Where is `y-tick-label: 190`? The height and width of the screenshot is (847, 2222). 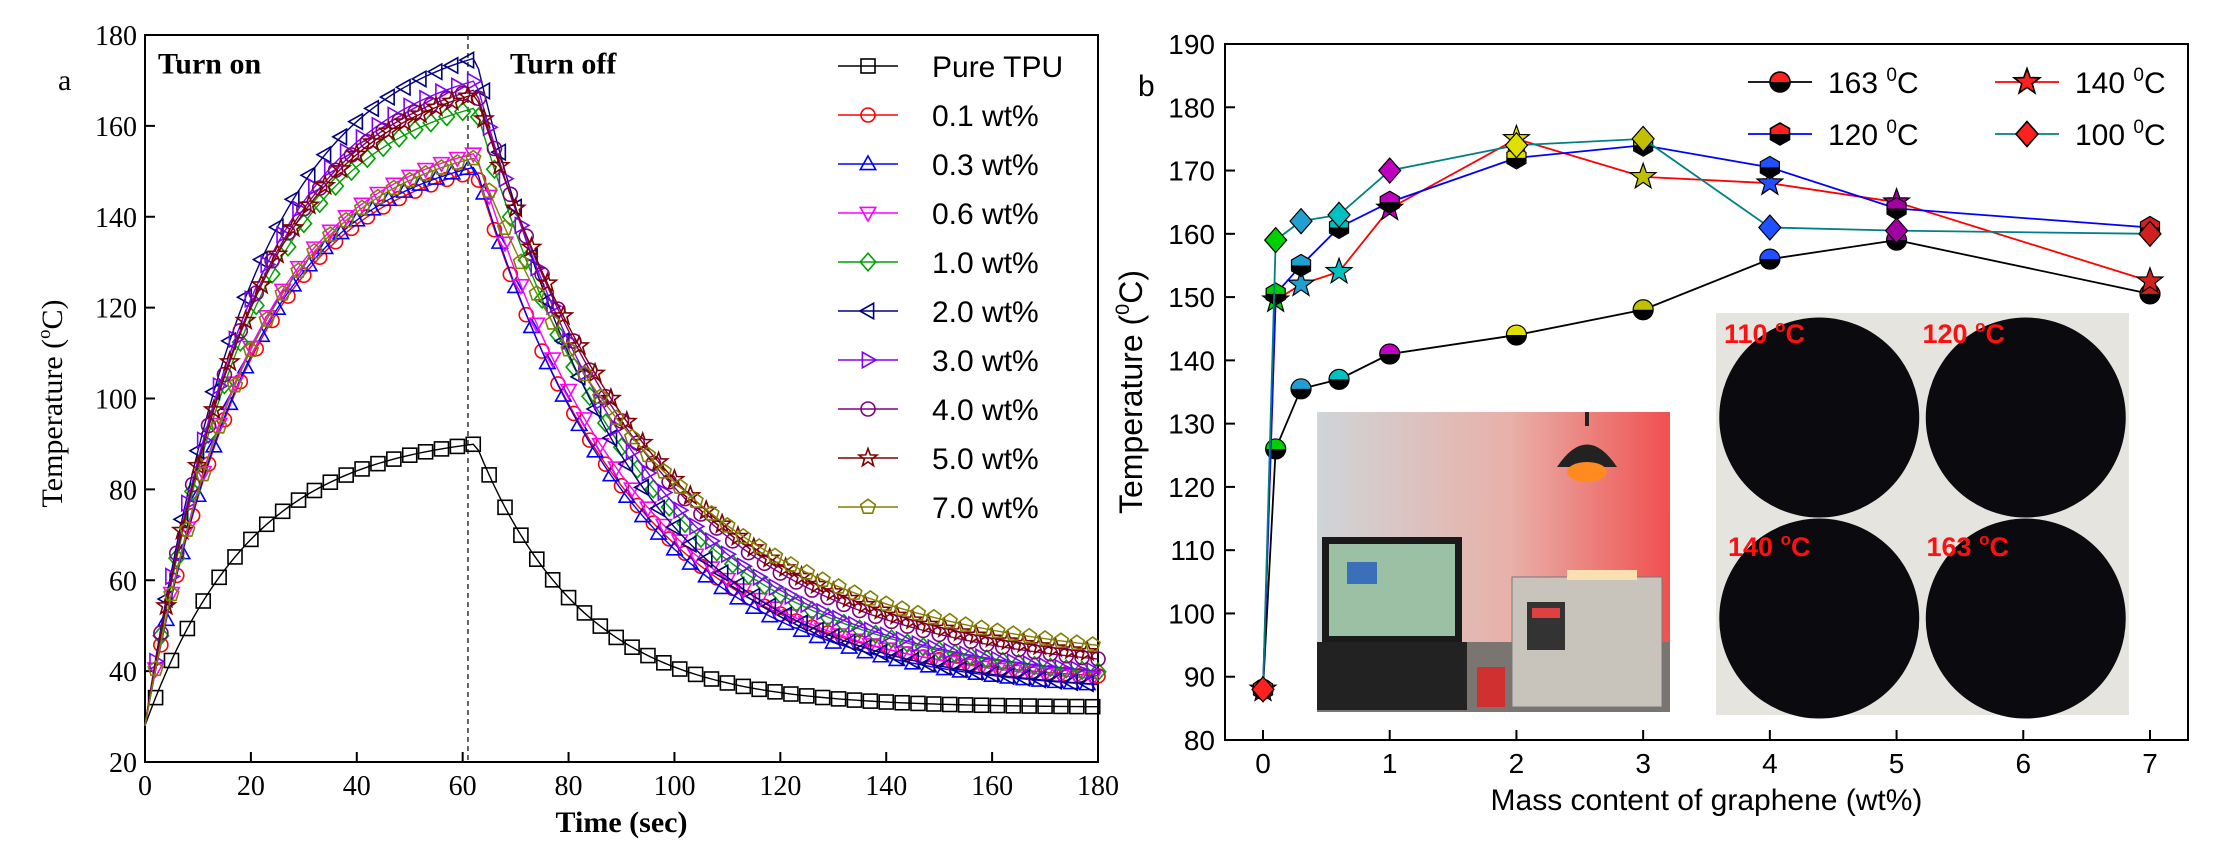
y-tick-label: 190 is located at coordinates (1191, 44).